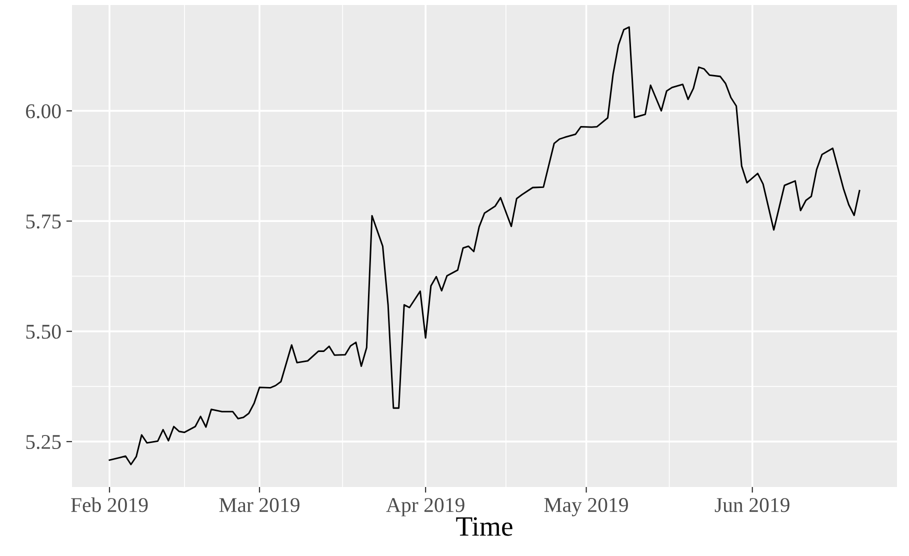 The image size is (909, 556). What do you see at coordinates (43, 221) in the screenshot?
I see `y-tick-label: 5.75` at bounding box center [43, 221].